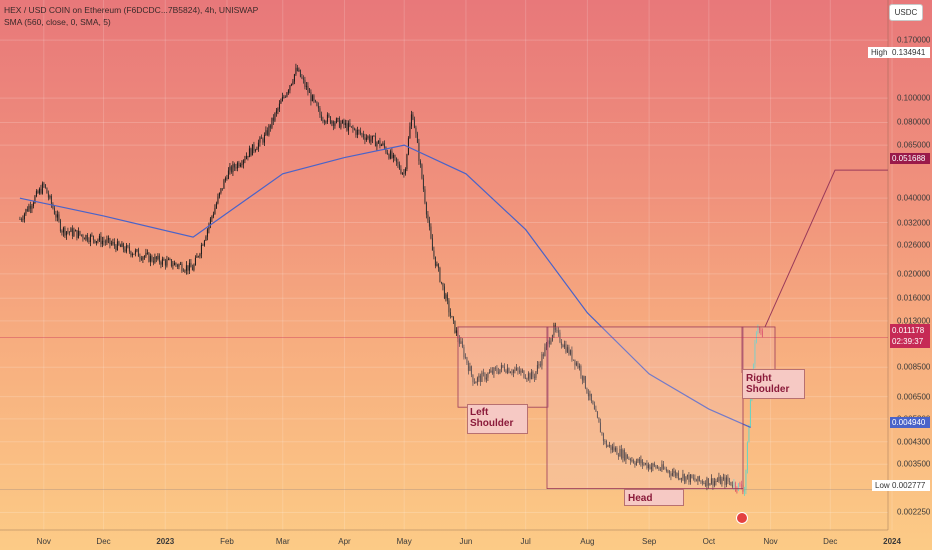 This screenshot has width=932, height=550. I want to click on price-tick-label: 0.013000, so click(914, 321).